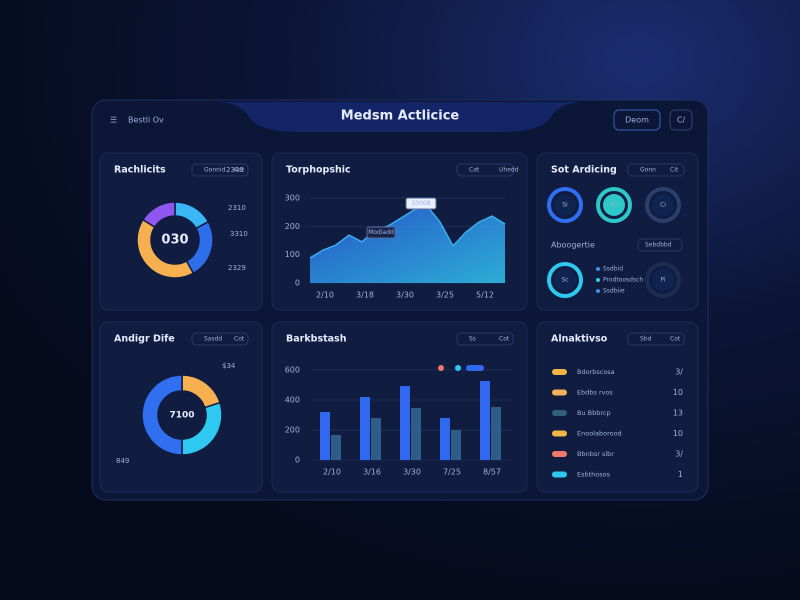 Image resolution: width=800 pixels, height=600 pixels. What do you see at coordinates (113, 120) in the screenshot?
I see `menu: ☰` at bounding box center [113, 120].